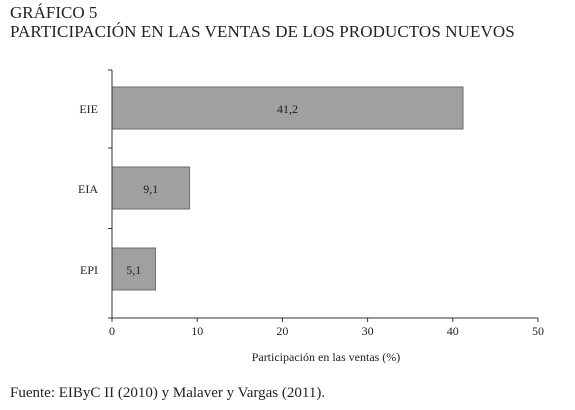 This screenshot has height=410, width=575. What do you see at coordinates (112, 331) in the screenshot?
I see `x-tick-label: 0` at bounding box center [112, 331].